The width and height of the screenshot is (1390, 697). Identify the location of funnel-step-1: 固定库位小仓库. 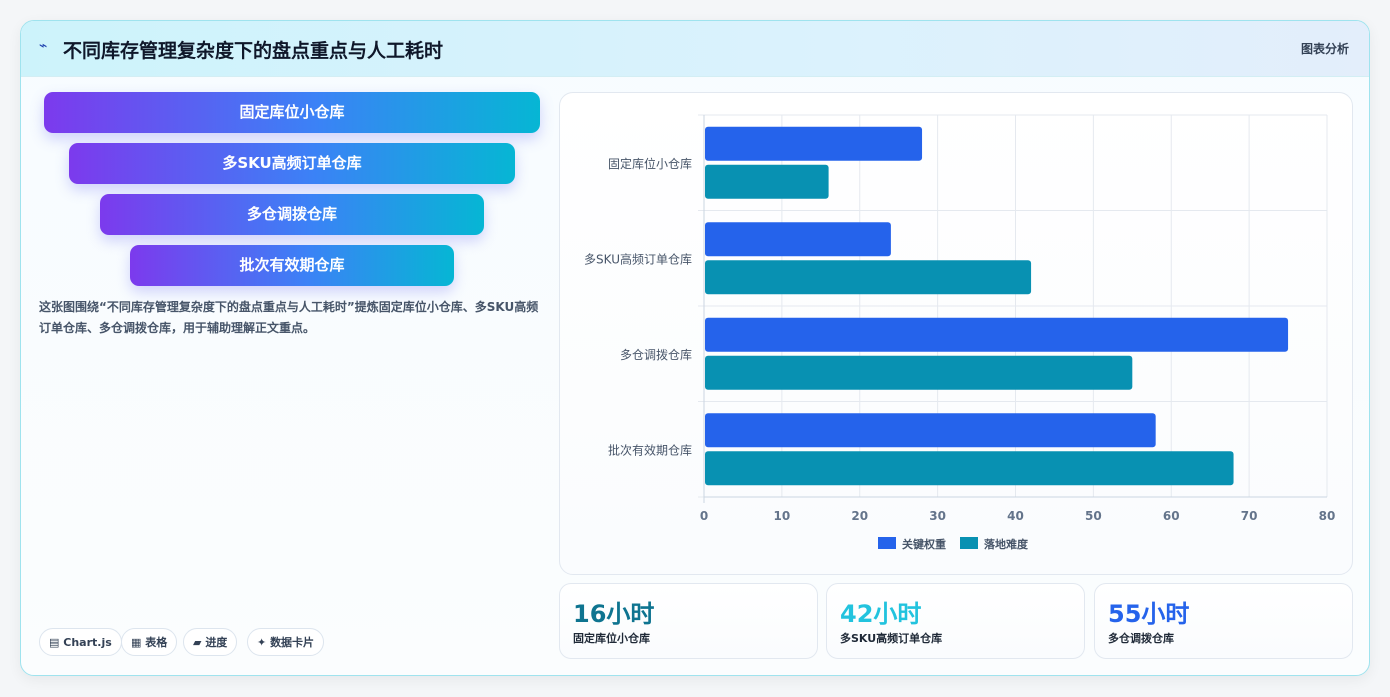
(292, 112).